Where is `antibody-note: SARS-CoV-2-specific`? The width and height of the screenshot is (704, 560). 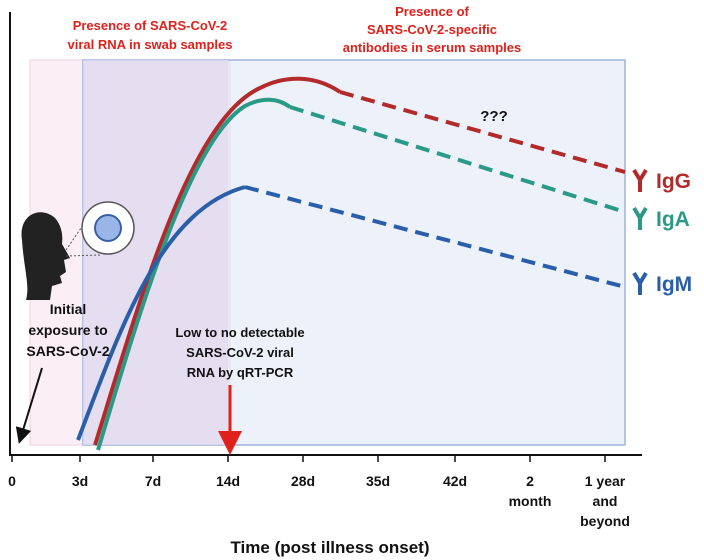
antibody-note: SARS-CoV-2-specific is located at coordinates (432, 29).